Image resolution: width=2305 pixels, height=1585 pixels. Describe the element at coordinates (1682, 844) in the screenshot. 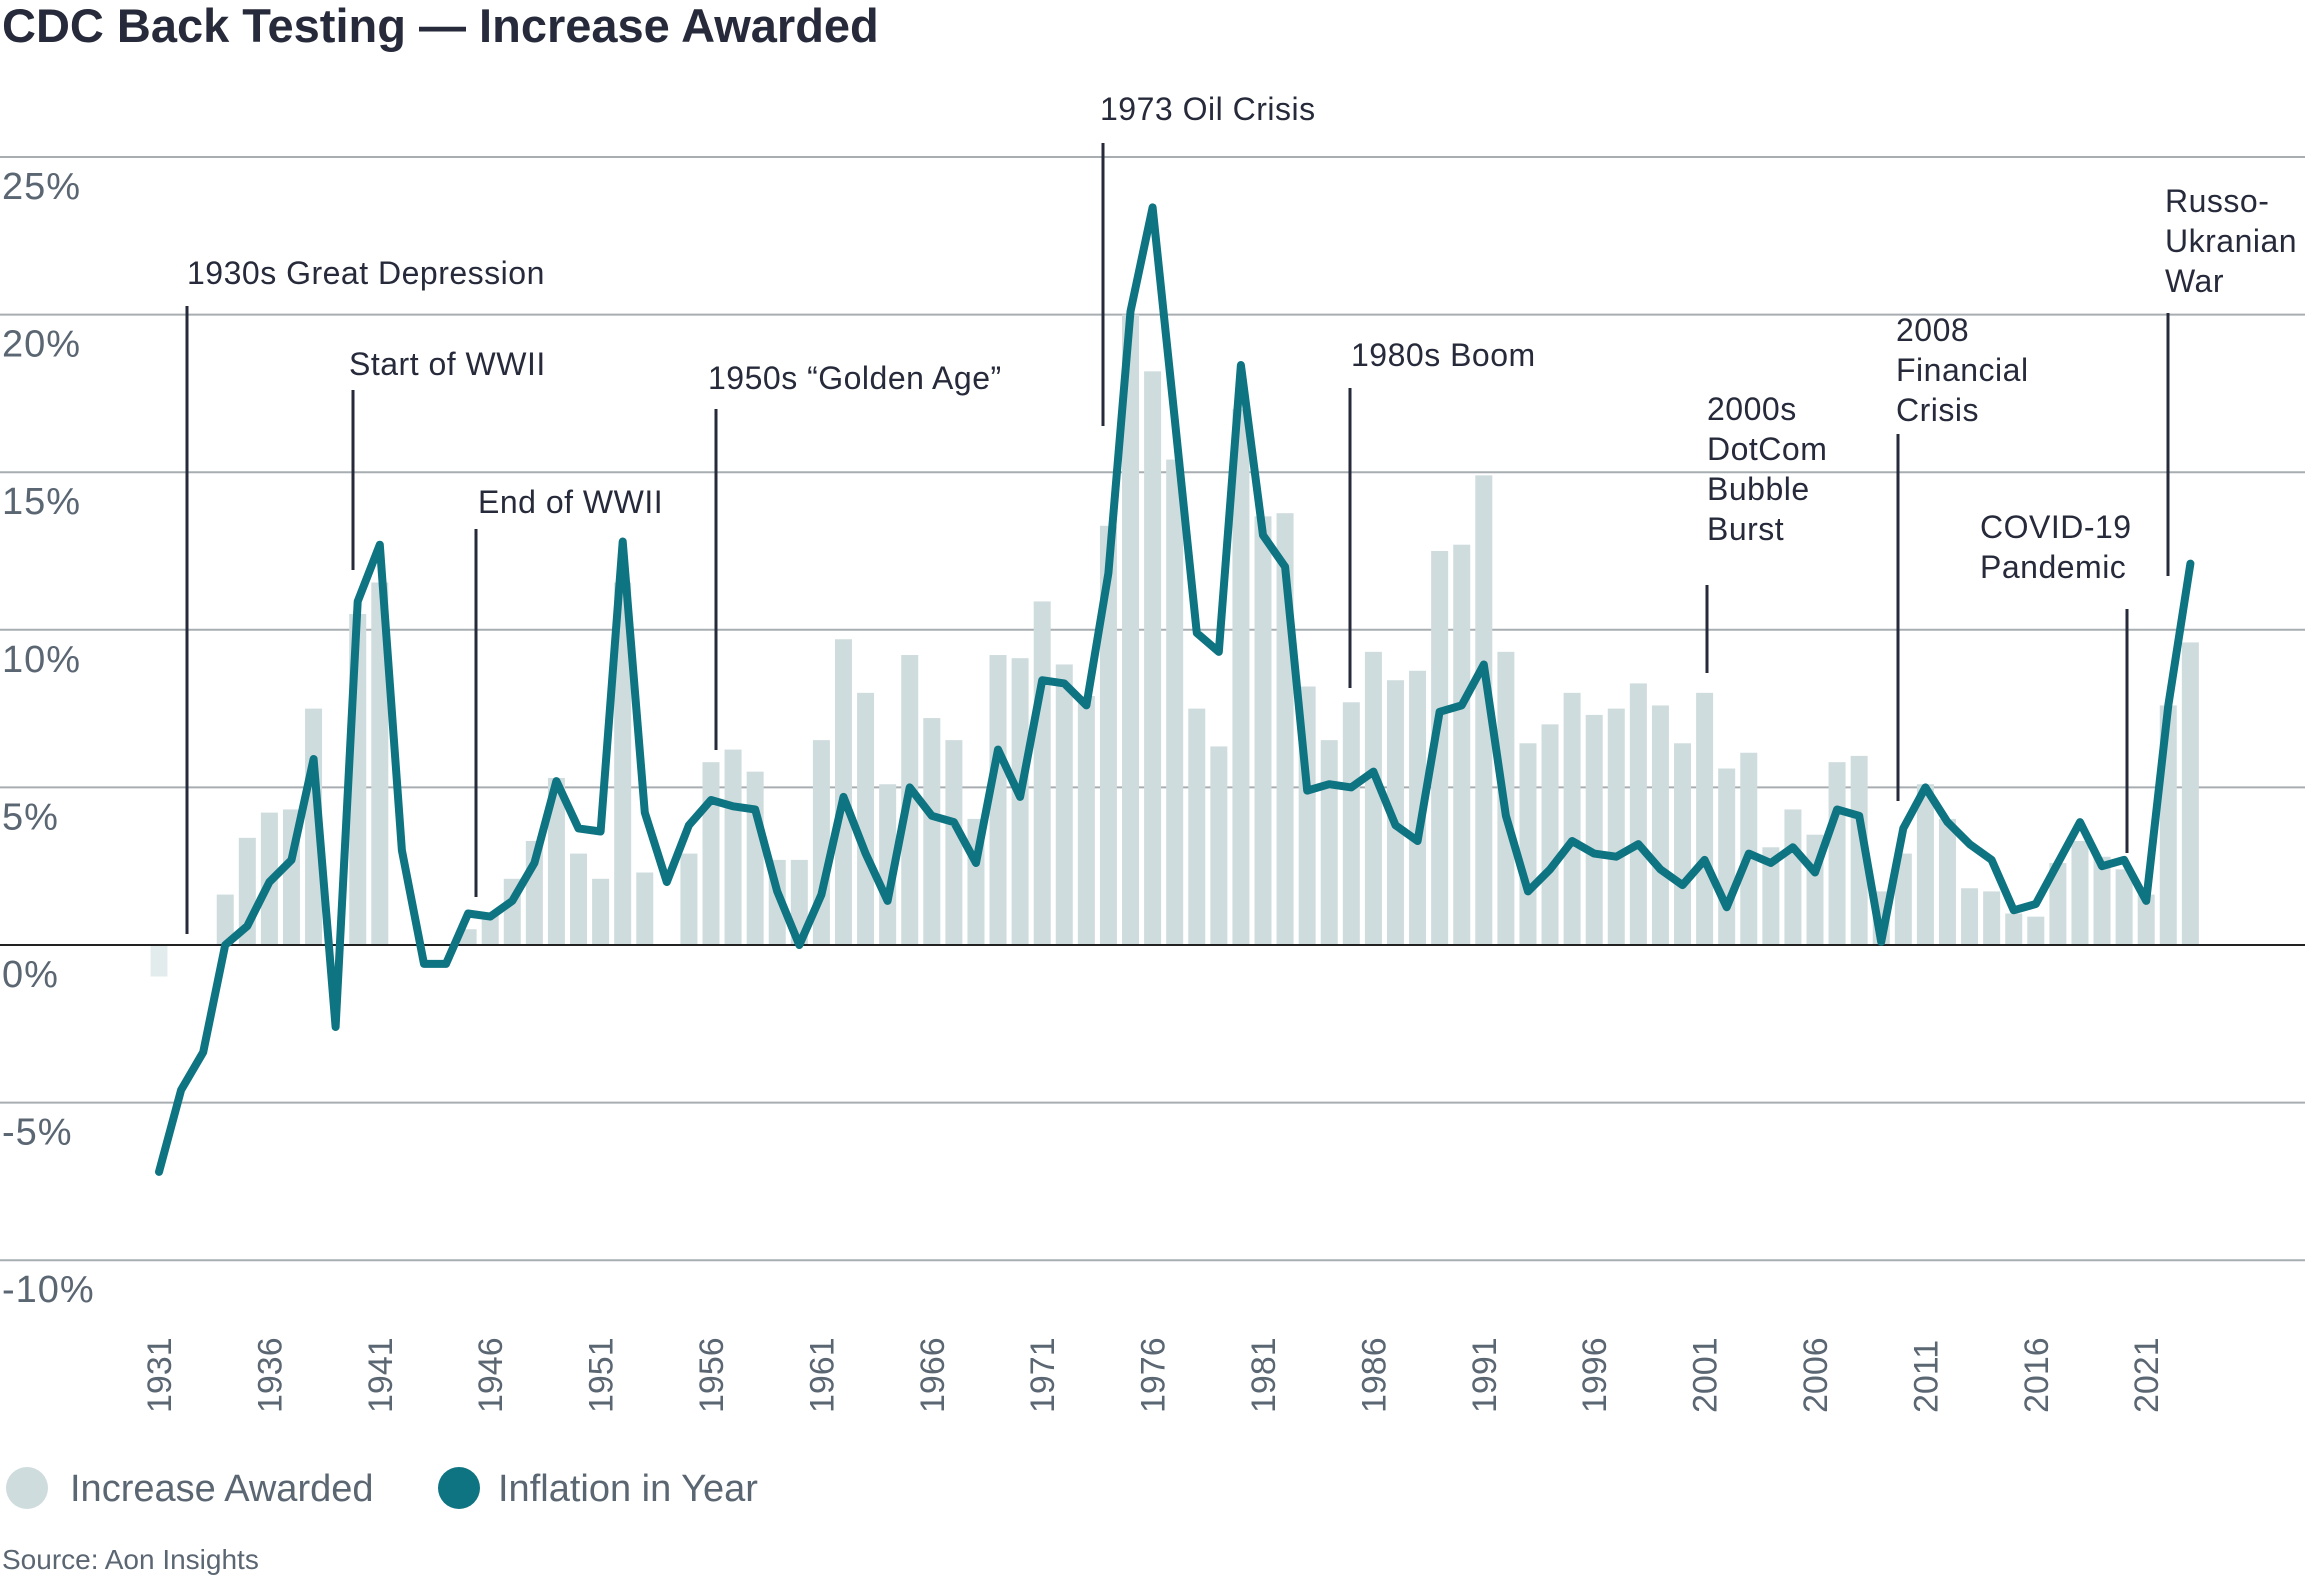

I see `bar-2000` at that location.